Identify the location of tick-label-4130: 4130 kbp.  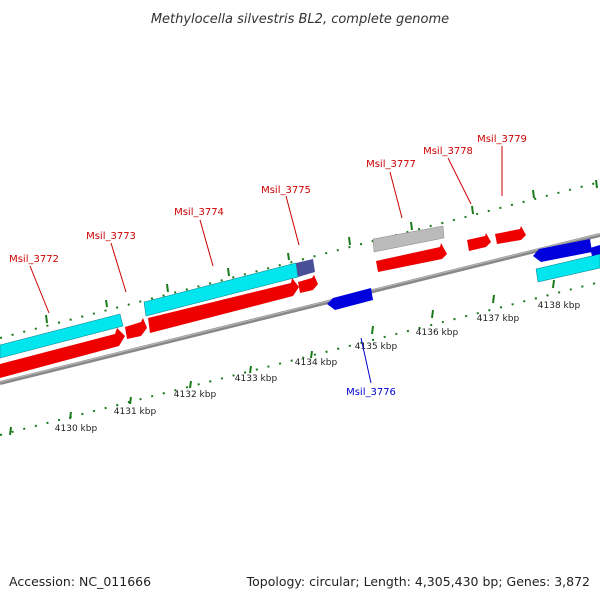
(76, 429).